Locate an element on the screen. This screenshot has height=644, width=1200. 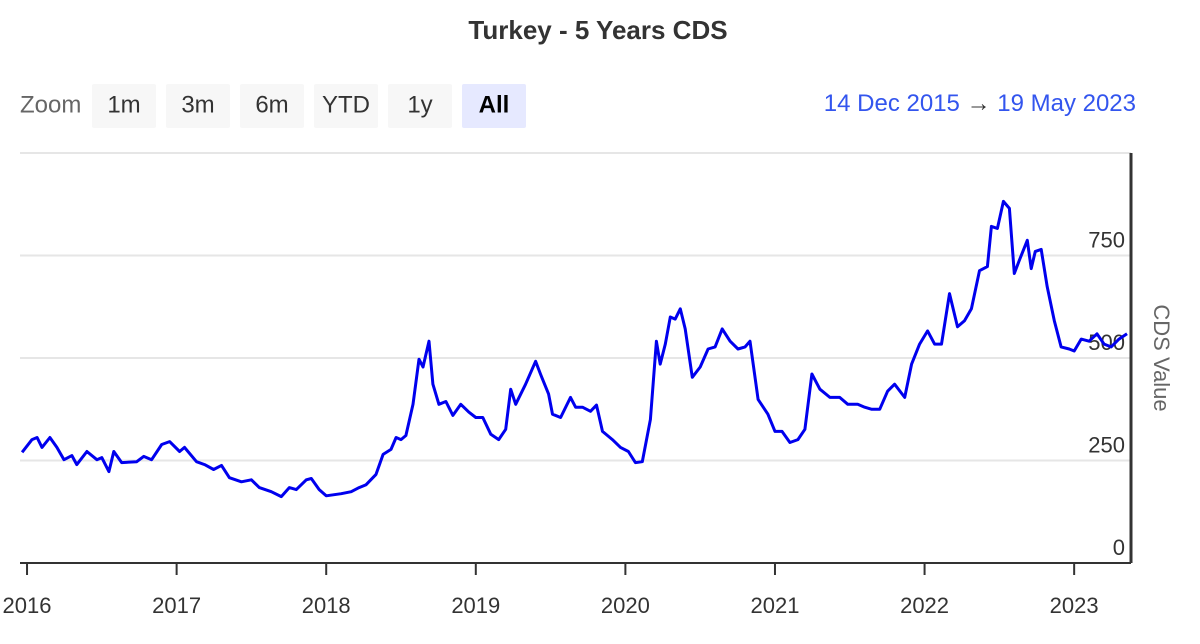
x-tick-label: 2019 is located at coordinates (475, 605).